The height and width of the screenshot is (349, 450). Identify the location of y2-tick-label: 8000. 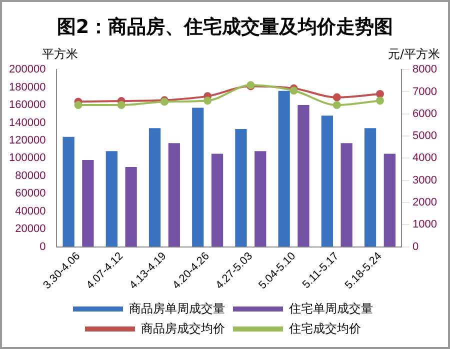
(425, 70).